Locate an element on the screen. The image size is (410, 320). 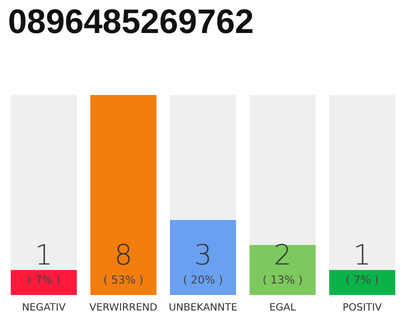
x-tick-label: EGAL is located at coordinates (282, 308).